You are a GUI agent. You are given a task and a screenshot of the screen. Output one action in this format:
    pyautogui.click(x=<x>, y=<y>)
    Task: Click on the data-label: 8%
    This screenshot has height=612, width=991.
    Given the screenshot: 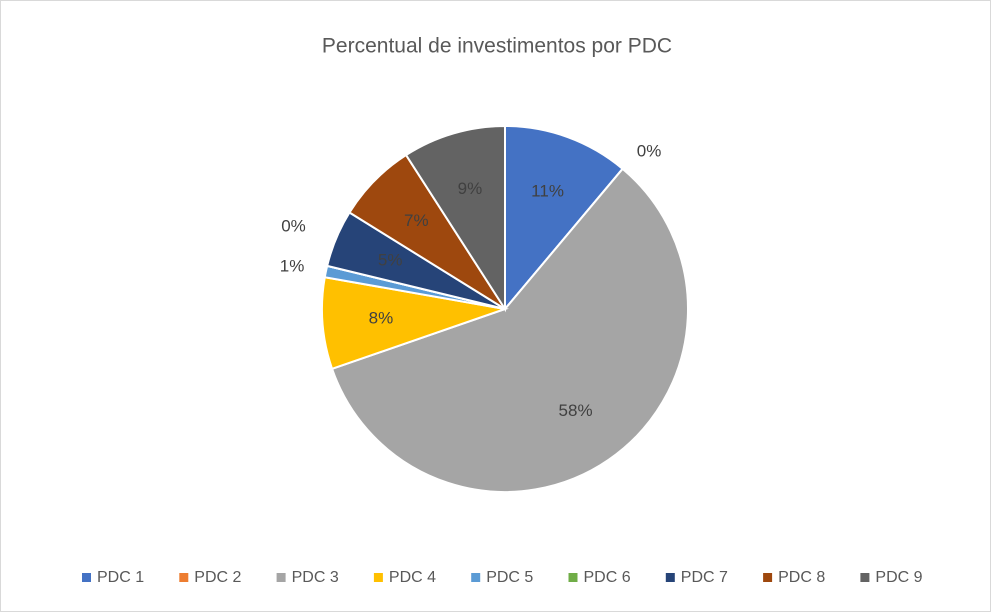 What is the action you would take?
    pyautogui.click(x=381, y=317)
    